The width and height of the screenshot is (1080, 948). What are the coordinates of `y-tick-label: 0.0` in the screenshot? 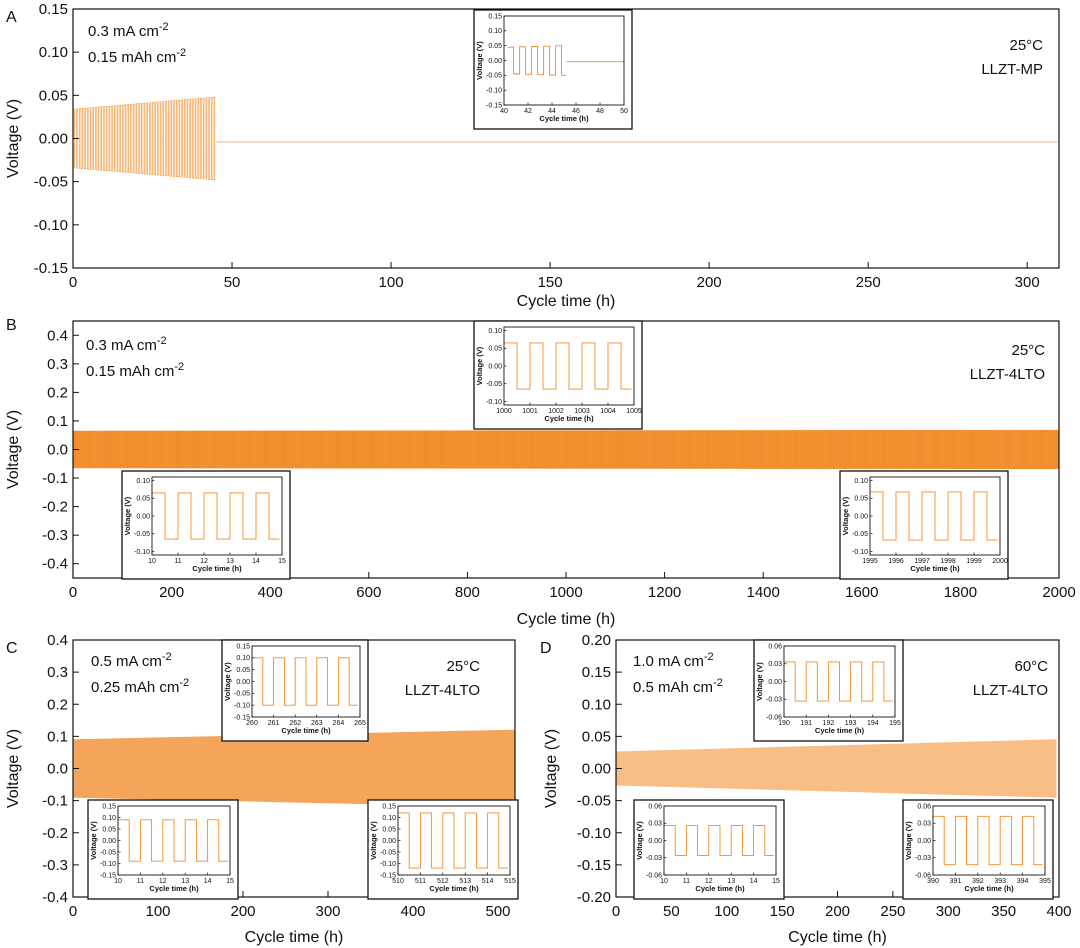 It's located at (57, 450).